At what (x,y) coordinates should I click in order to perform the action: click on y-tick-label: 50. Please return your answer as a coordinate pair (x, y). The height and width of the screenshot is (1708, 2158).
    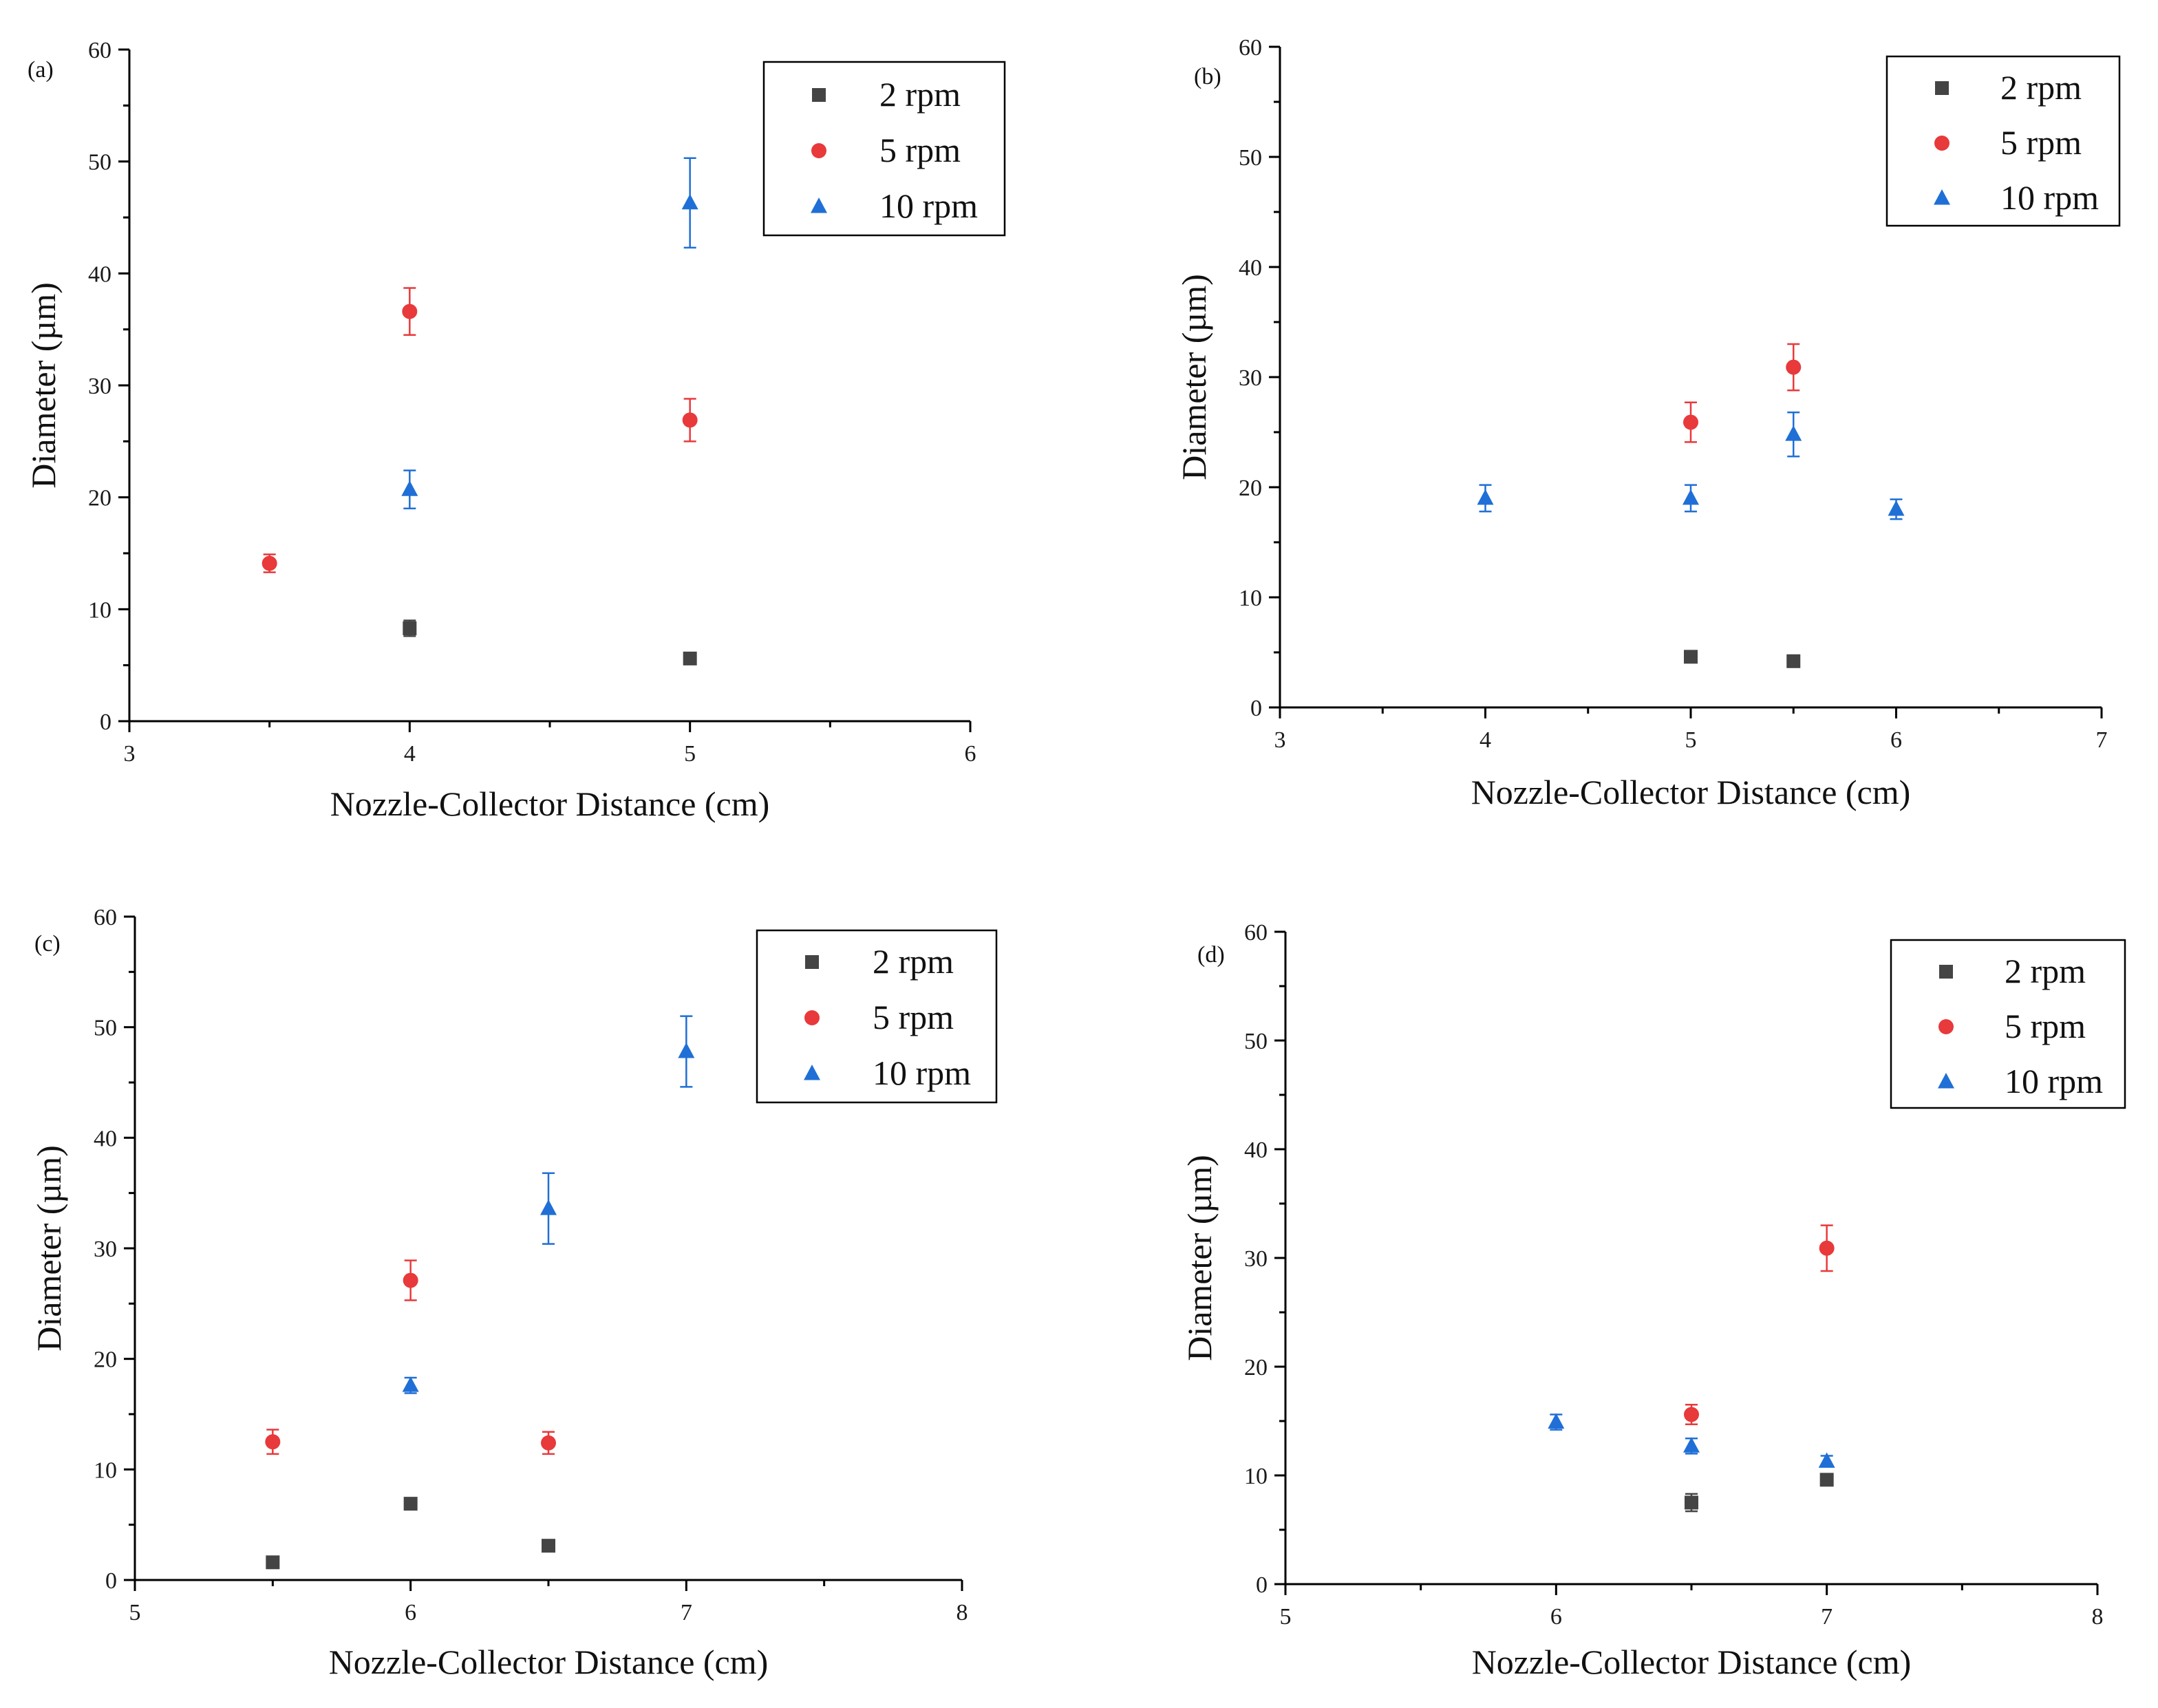
    Looking at the image, I should click on (1256, 1041).